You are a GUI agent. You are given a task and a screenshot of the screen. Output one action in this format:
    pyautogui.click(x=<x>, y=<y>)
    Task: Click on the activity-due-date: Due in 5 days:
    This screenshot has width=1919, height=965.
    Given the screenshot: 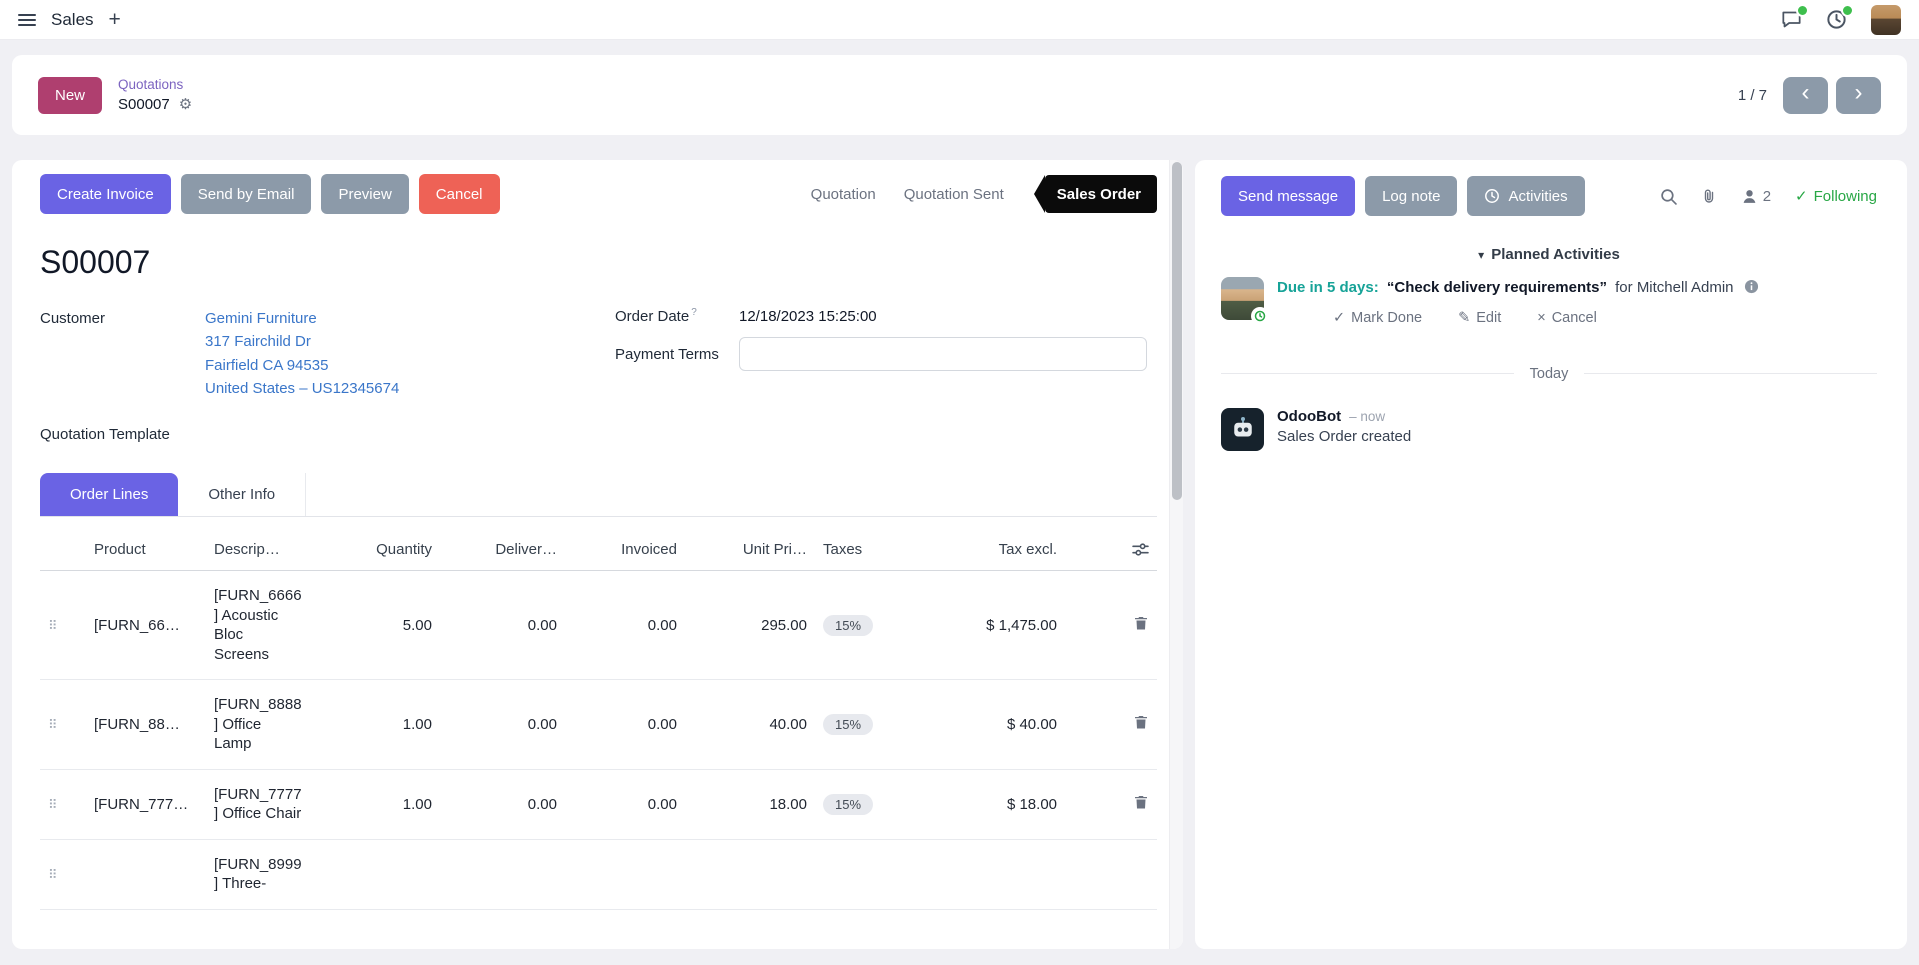 What is the action you would take?
    pyautogui.click(x=1328, y=287)
    